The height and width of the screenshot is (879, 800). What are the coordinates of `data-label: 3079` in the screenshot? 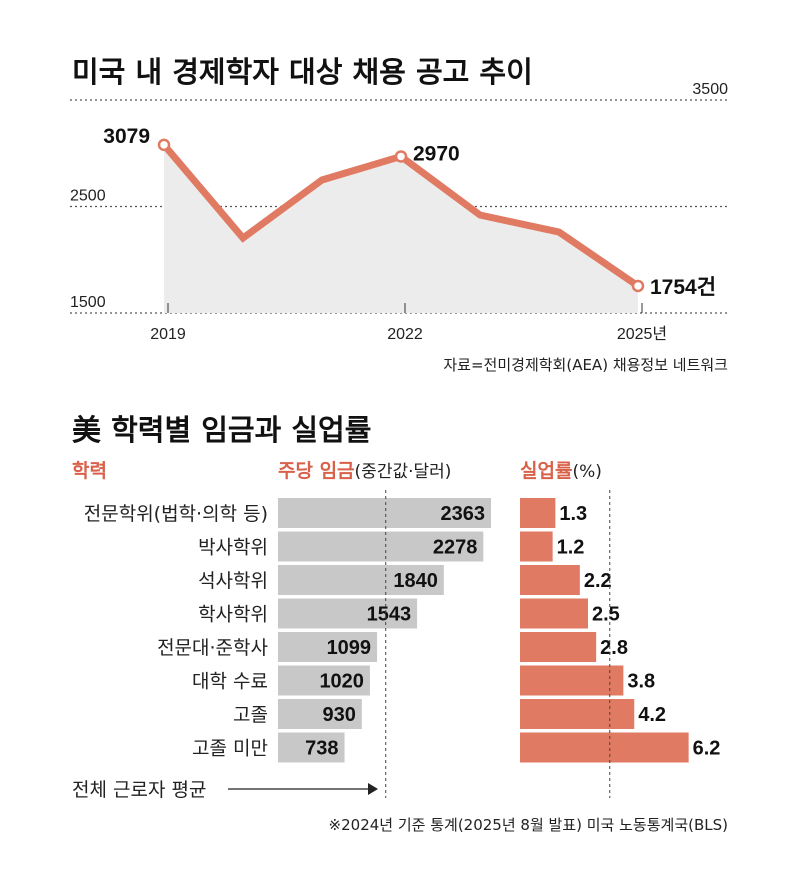 It's located at (126, 136).